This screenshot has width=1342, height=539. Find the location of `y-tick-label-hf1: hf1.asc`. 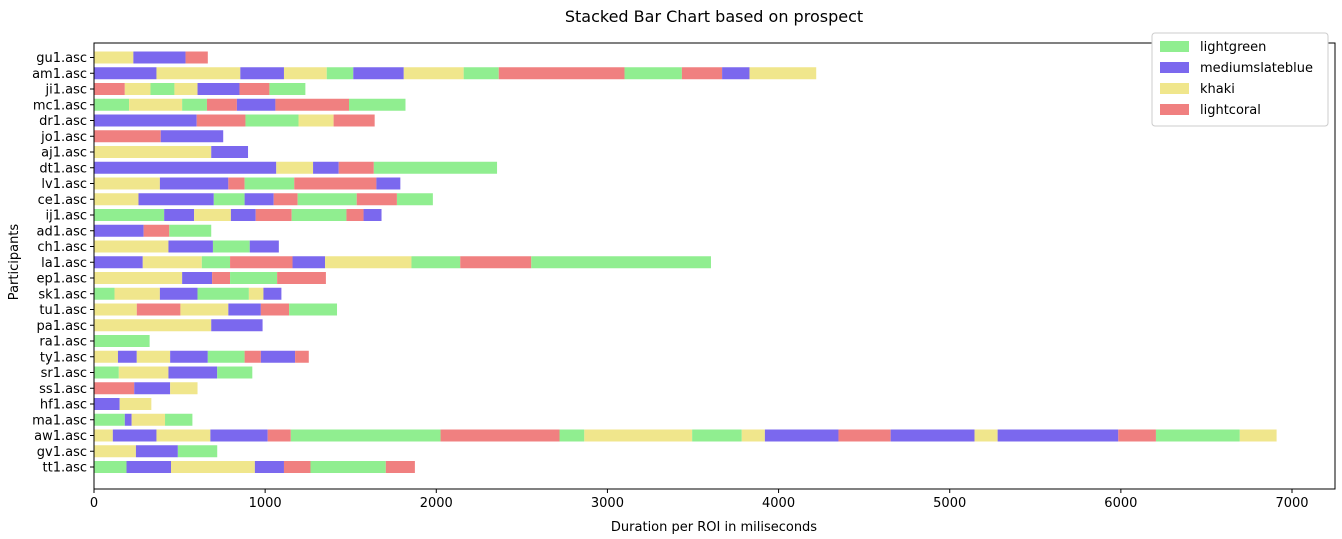

y-tick-label-hf1: hf1.asc is located at coordinates (63, 405).